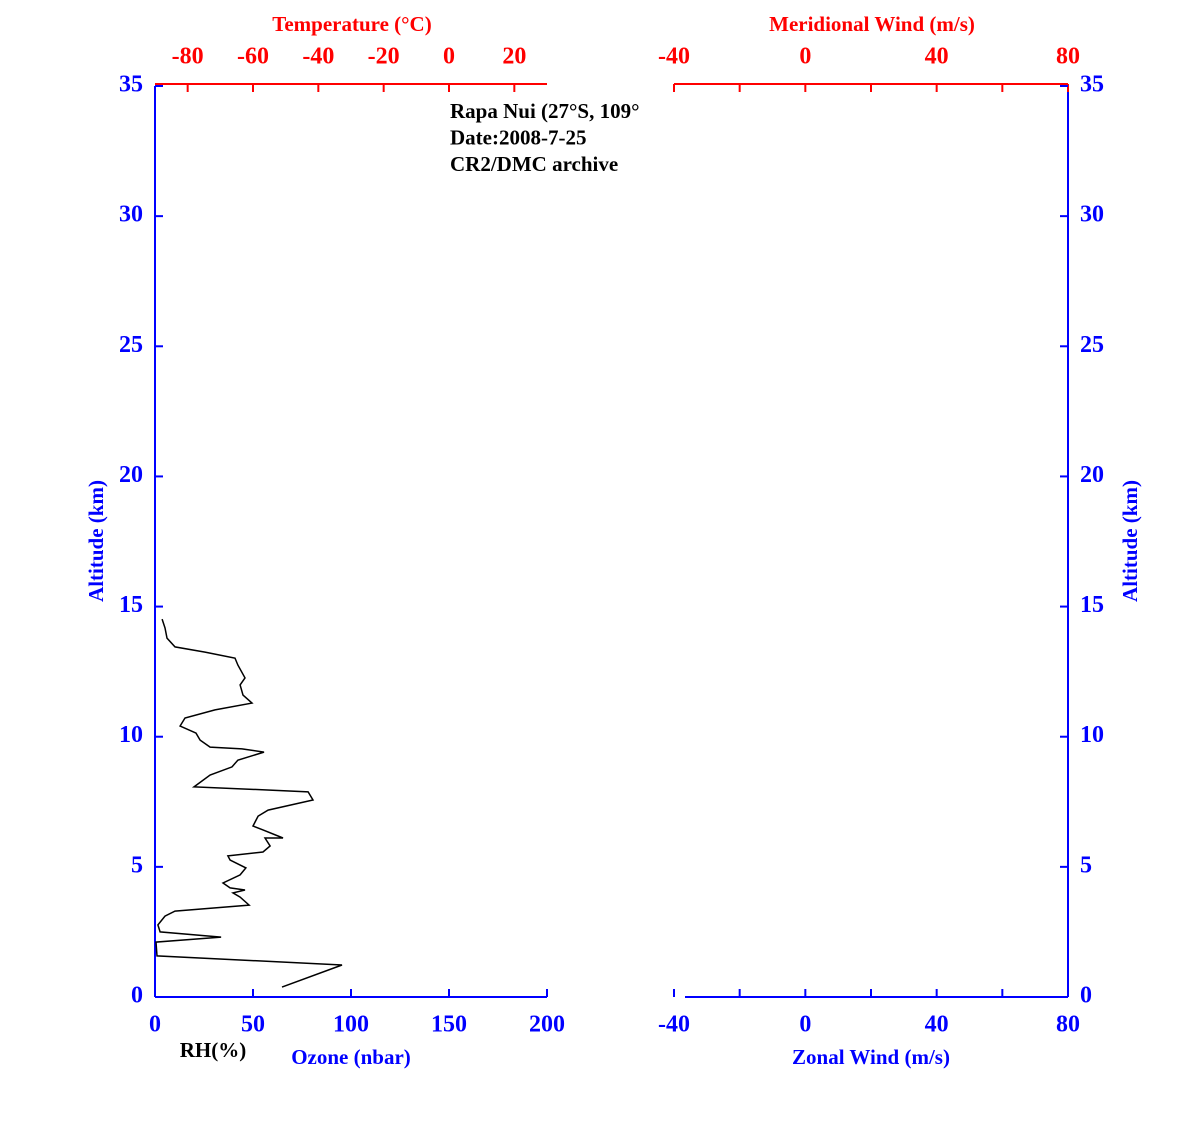 The width and height of the screenshot is (1181, 1122). I want to click on x-tick-label: 80, so click(1068, 1025).